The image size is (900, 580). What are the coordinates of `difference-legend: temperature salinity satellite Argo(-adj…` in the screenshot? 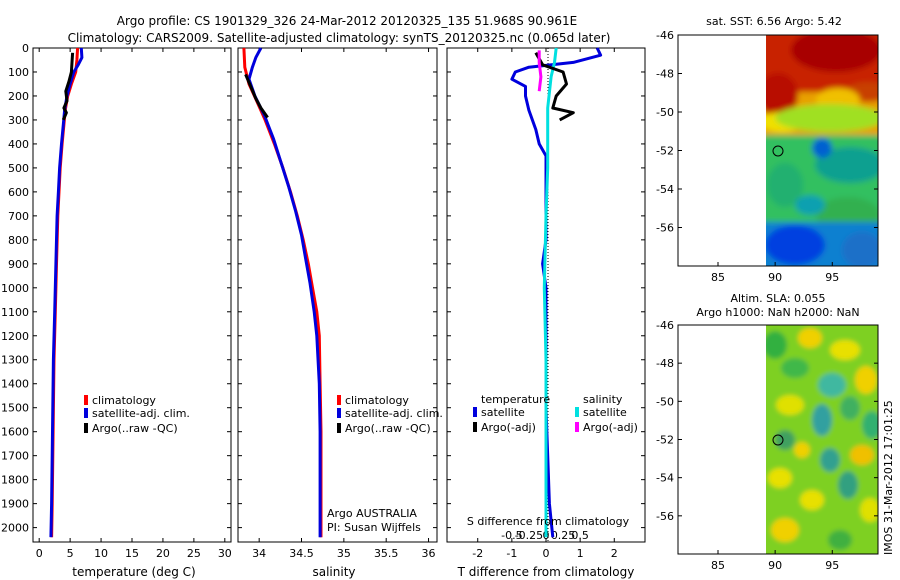 It's located at (555, 413).